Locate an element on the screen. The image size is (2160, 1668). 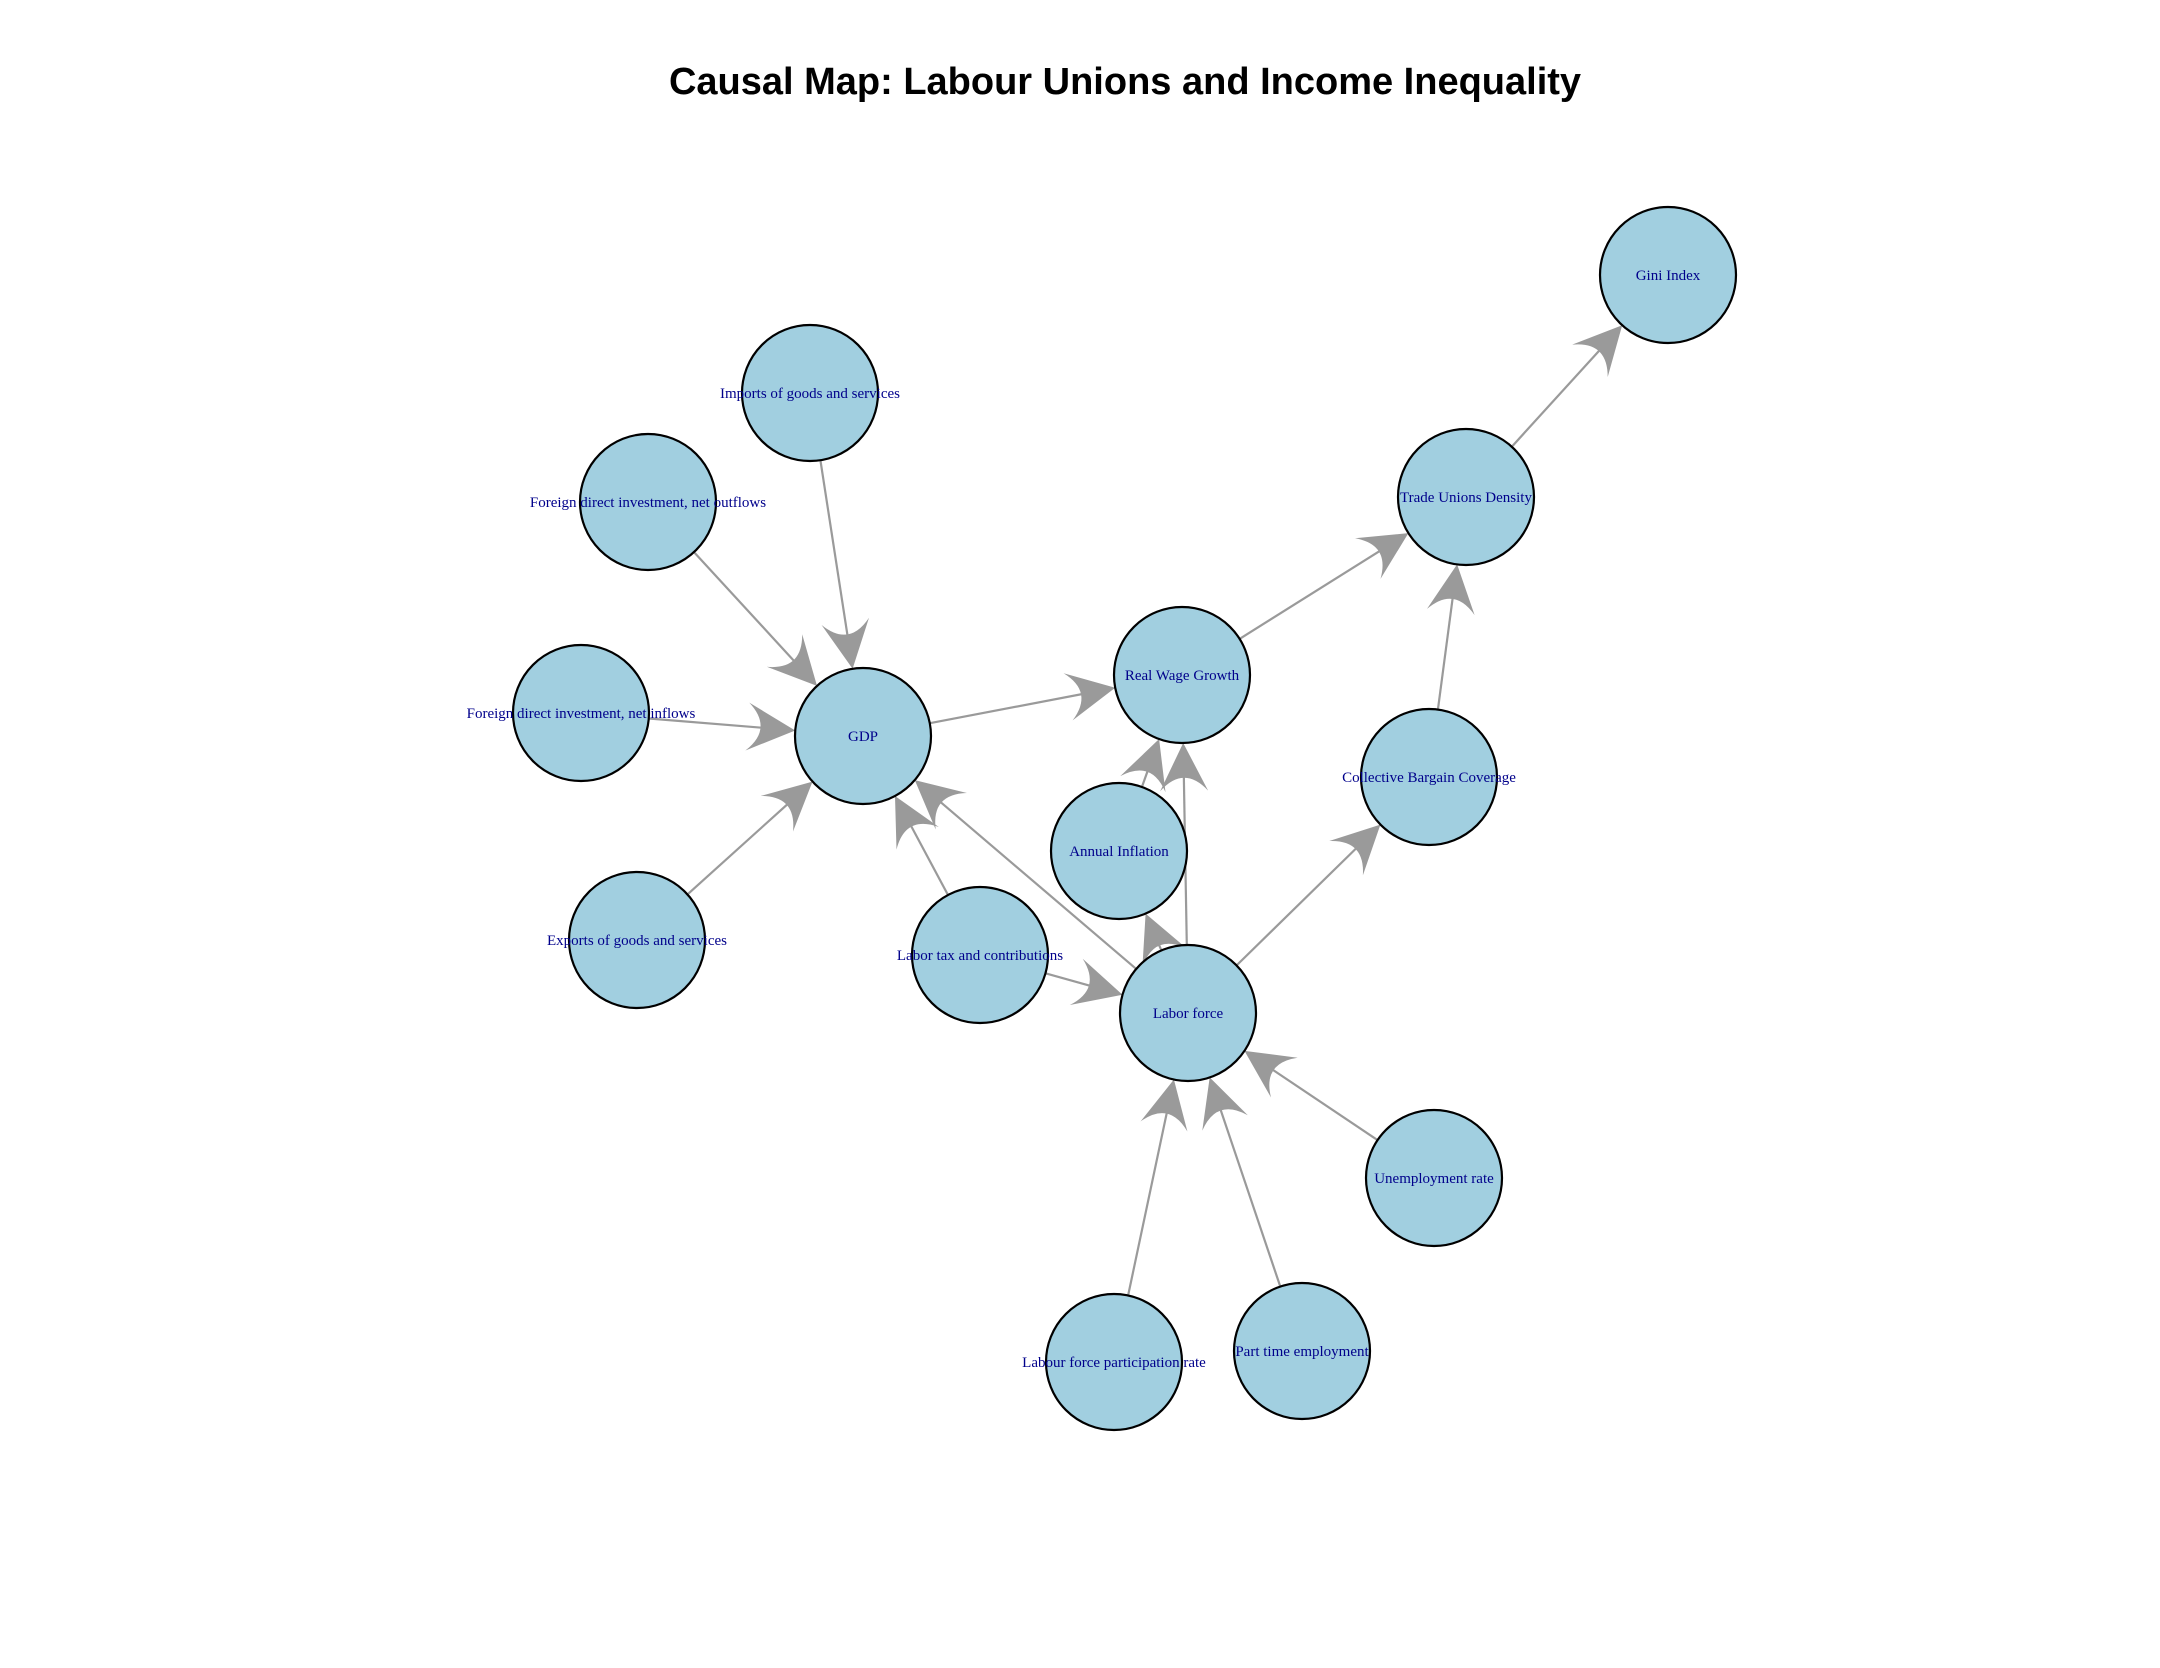
edge-fdi_out-to-gdp is located at coordinates (755, 618).